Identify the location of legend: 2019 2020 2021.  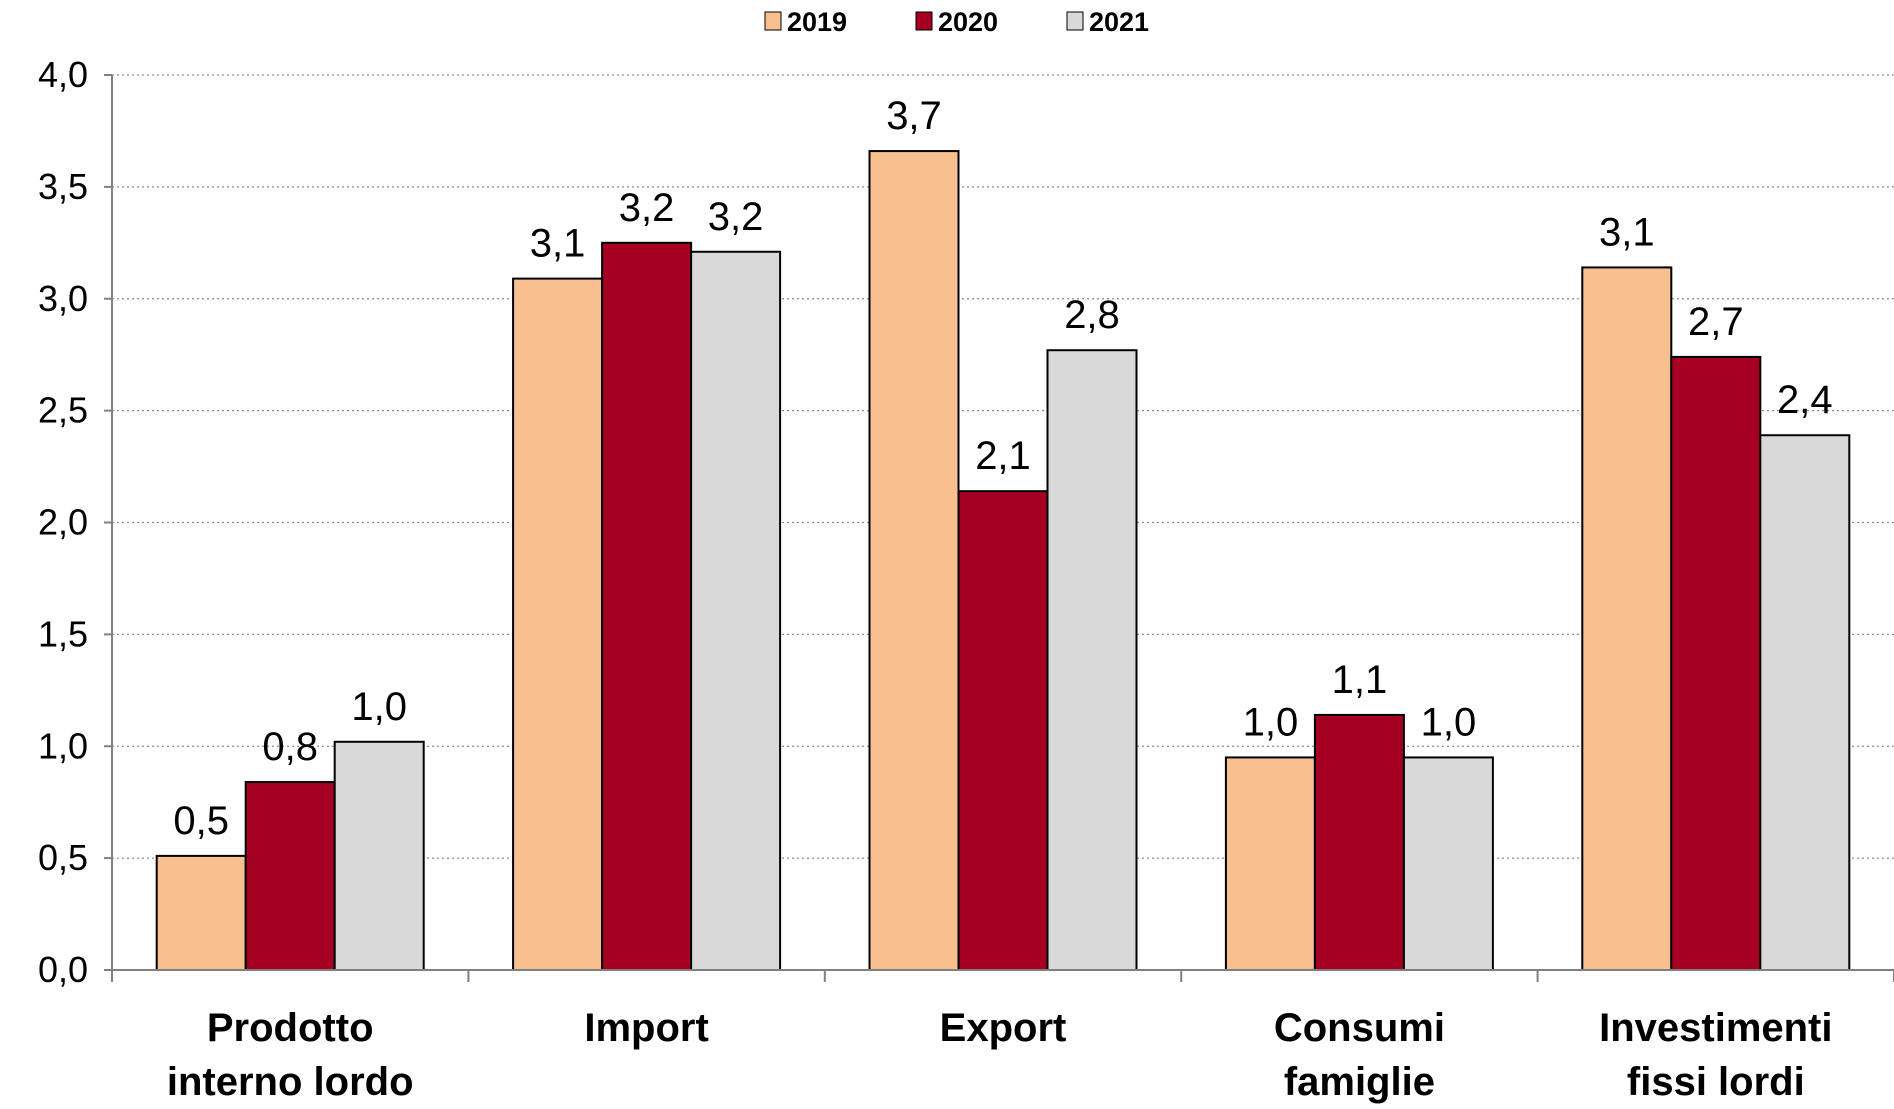
(956, 22).